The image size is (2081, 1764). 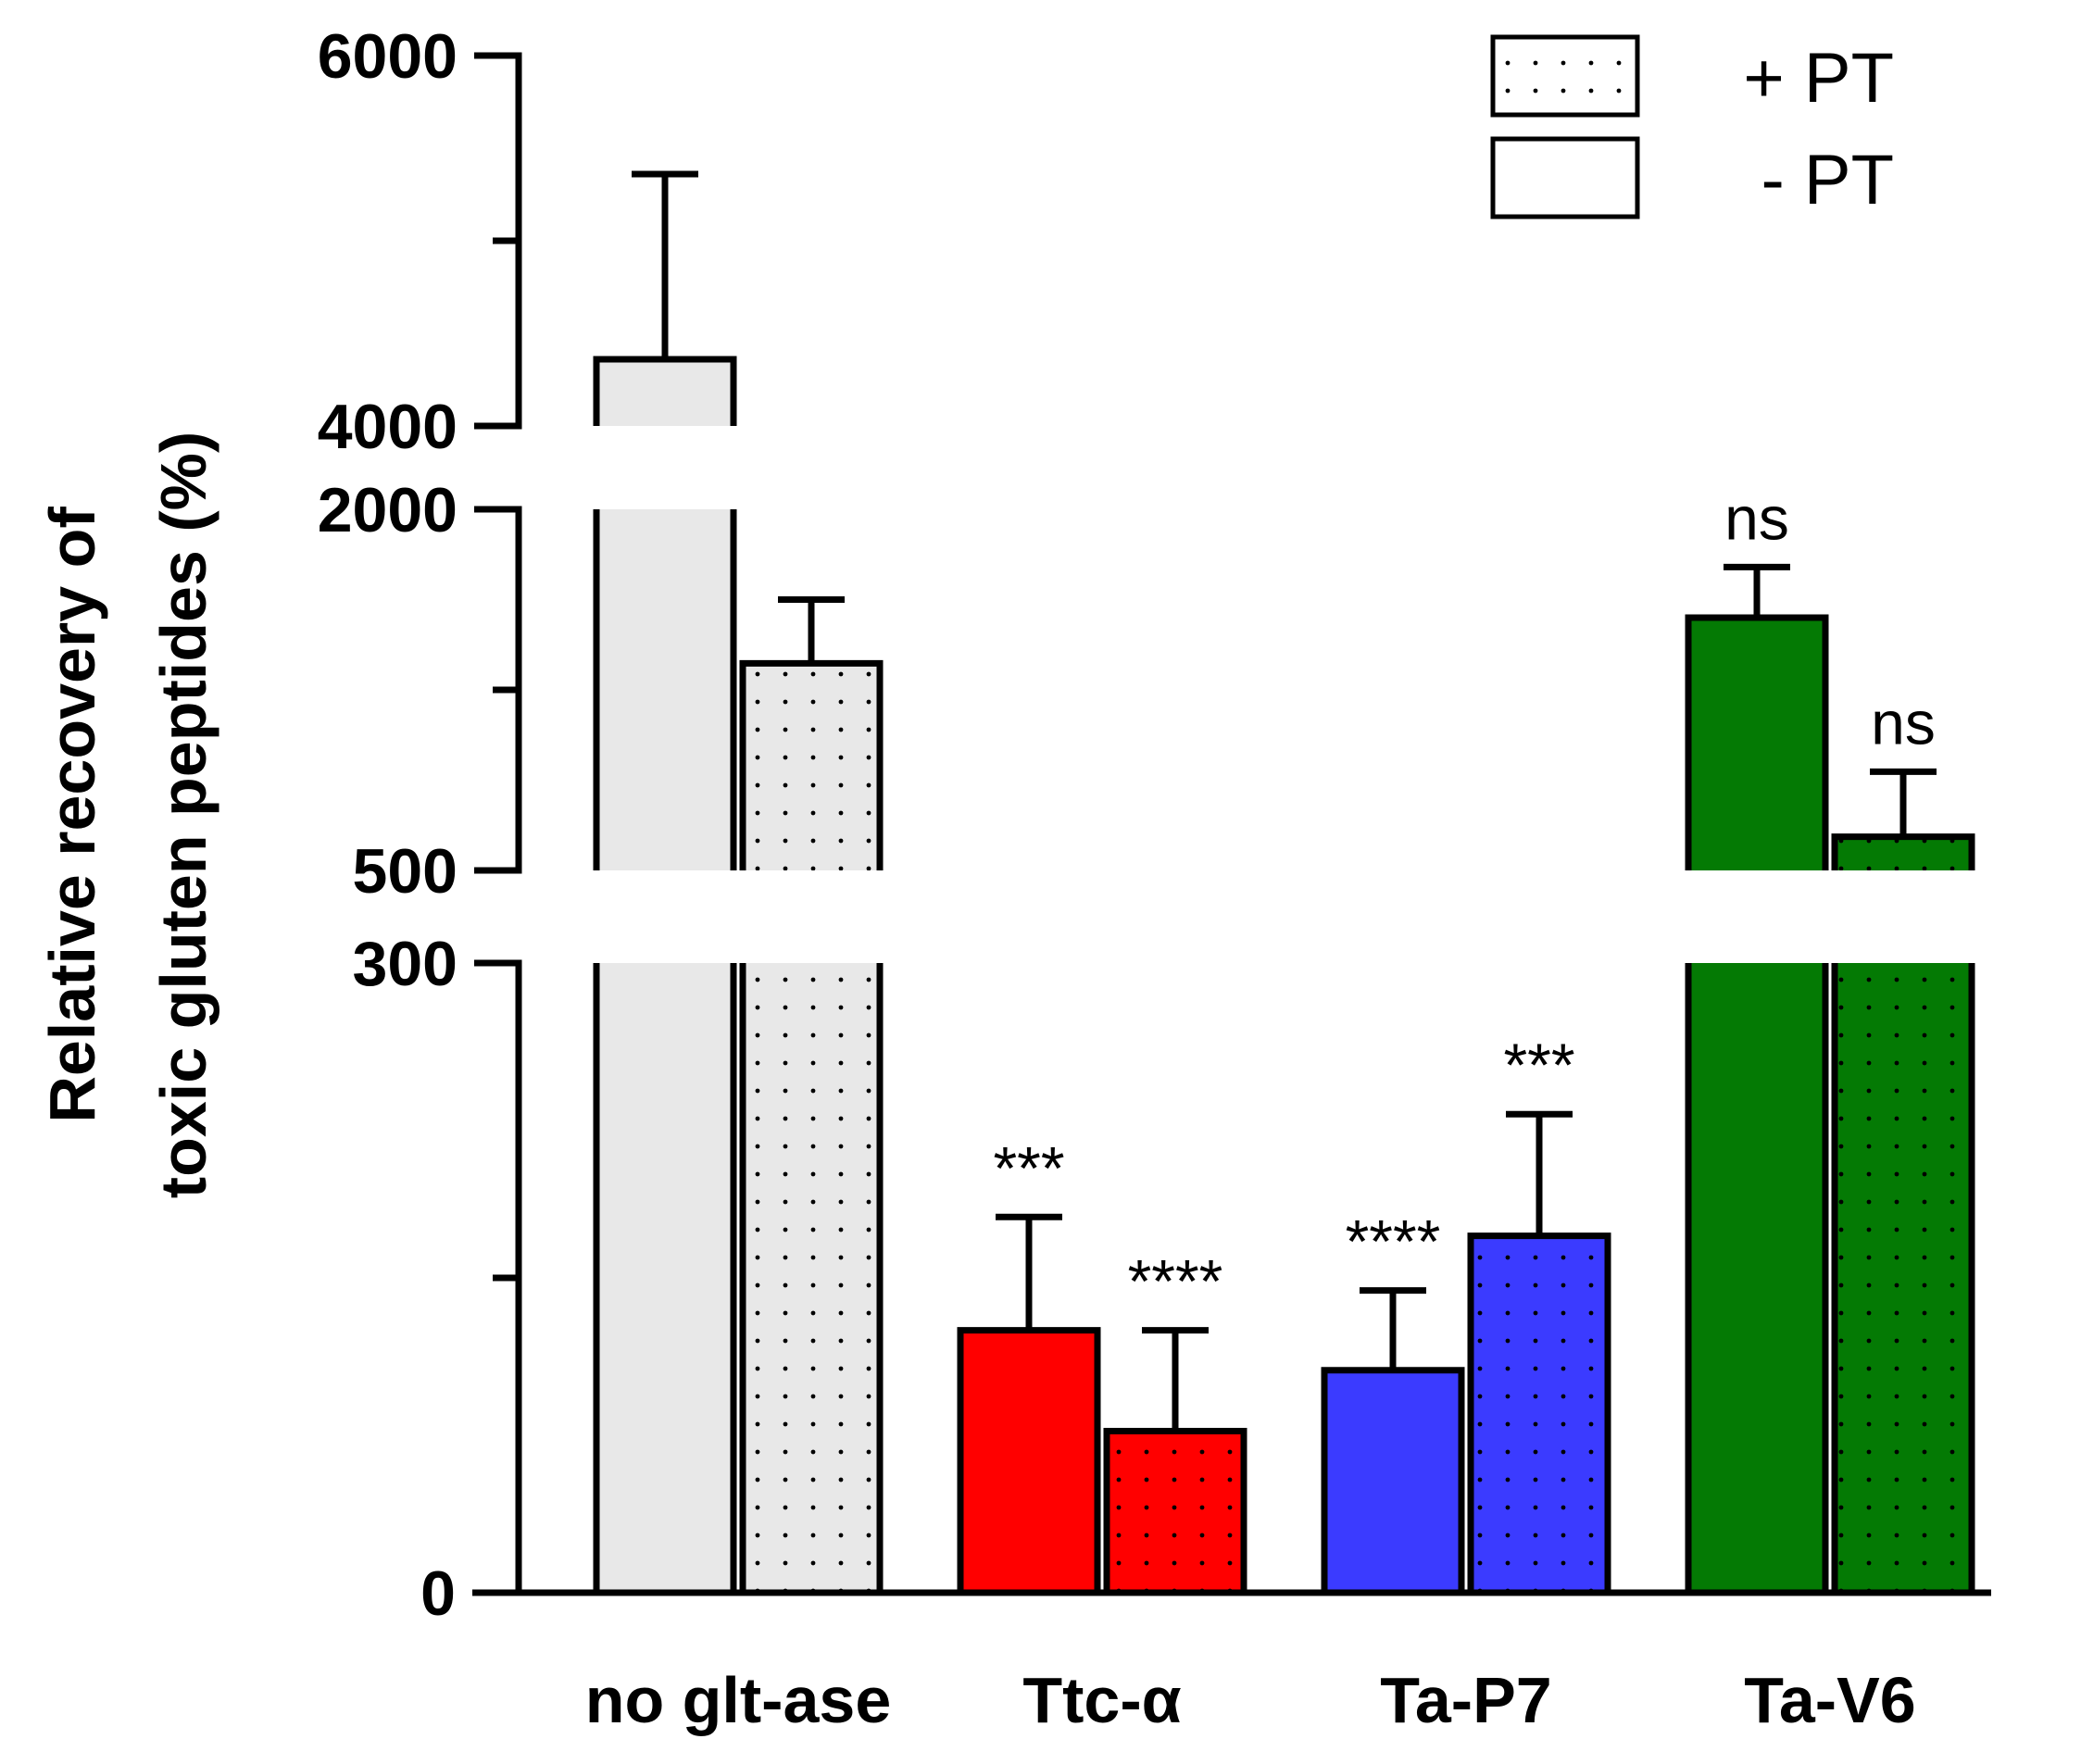 What do you see at coordinates (405, 964) in the screenshot?
I see `y-tick-label-300: 300` at bounding box center [405, 964].